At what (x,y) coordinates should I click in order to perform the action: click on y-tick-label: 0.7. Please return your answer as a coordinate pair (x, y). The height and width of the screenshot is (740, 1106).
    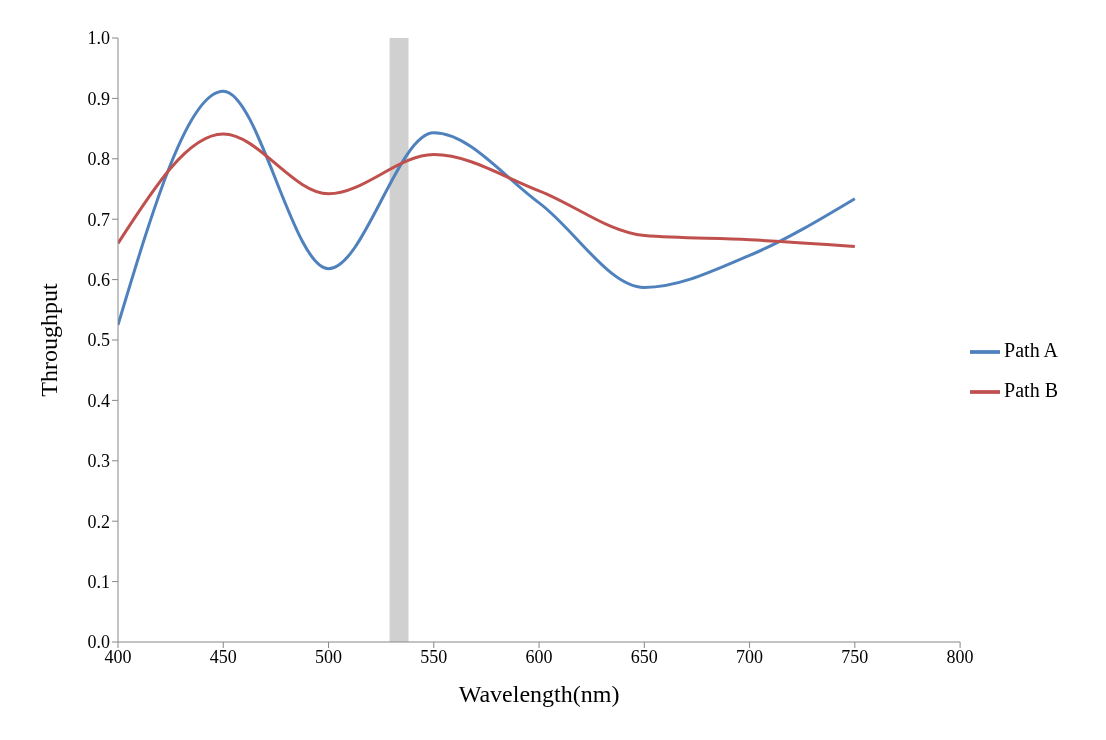
    Looking at the image, I should click on (98, 219).